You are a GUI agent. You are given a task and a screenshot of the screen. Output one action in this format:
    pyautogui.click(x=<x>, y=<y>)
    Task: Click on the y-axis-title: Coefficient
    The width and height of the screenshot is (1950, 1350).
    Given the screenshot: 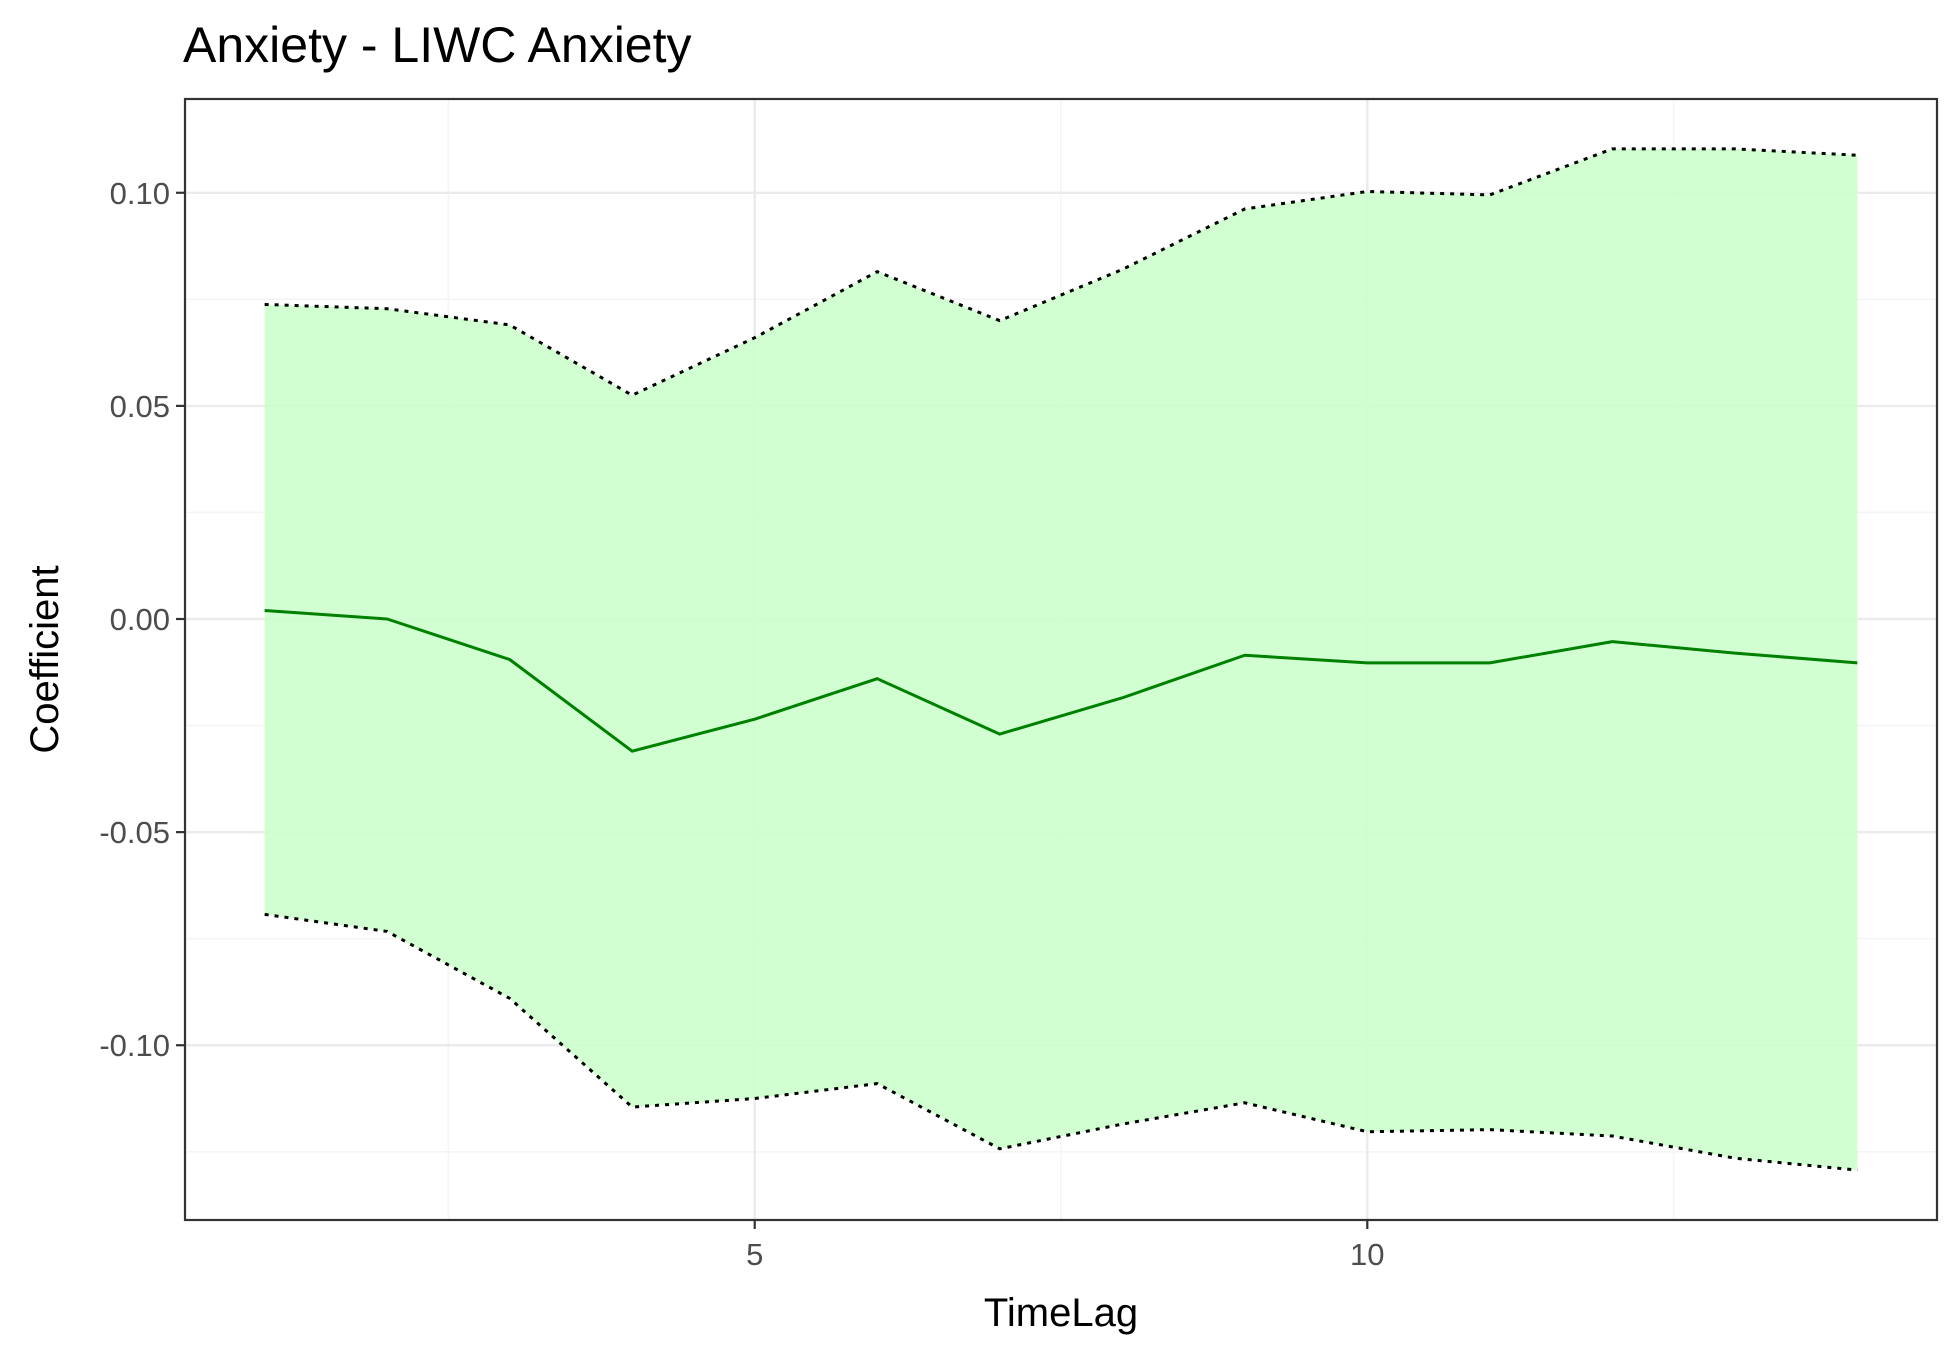 What is the action you would take?
    pyautogui.click(x=45, y=659)
    